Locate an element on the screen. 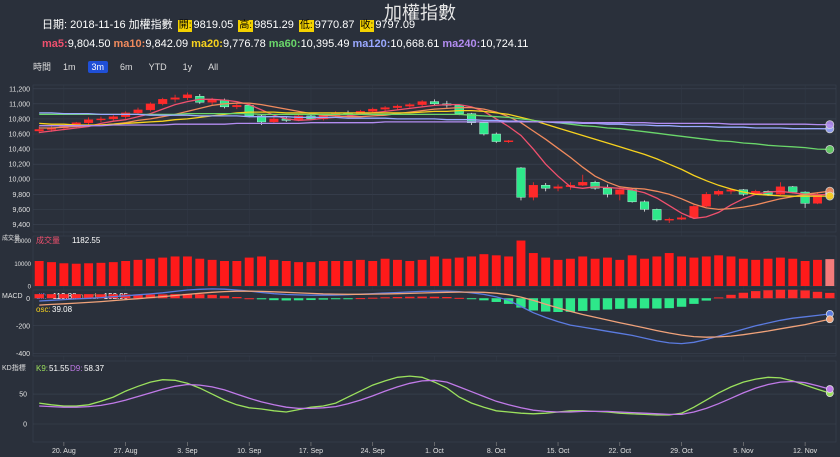  macd-panel-title: MACD is located at coordinates (12, 296).